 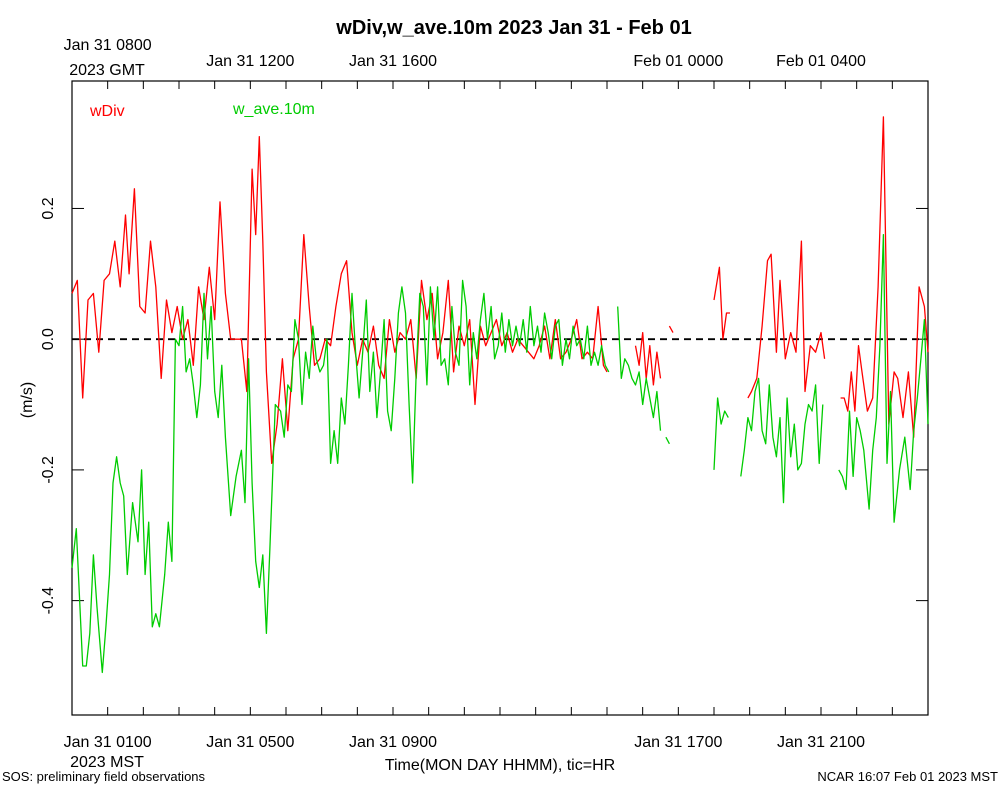 What do you see at coordinates (27, 400) in the screenshot?
I see `y-axis-title: (m/s)` at bounding box center [27, 400].